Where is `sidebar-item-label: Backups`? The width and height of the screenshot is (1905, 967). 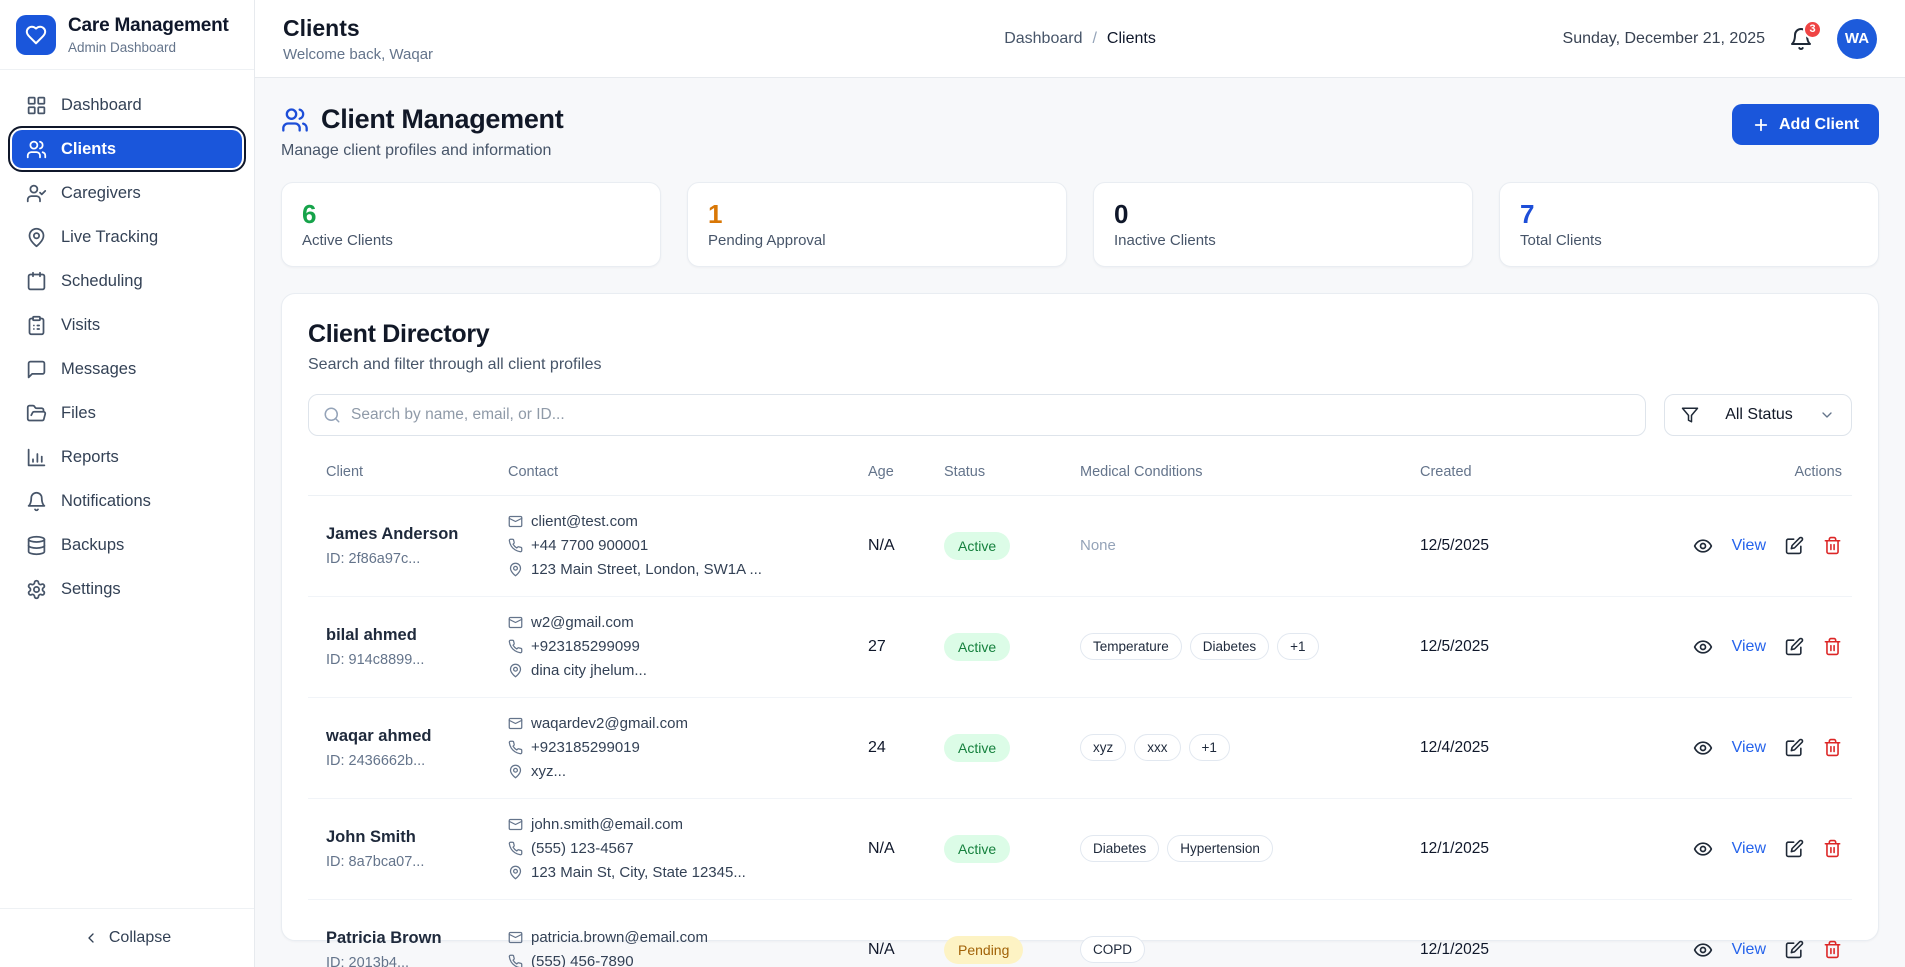 sidebar-item-label: Backups is located at coordinates (93, 544).